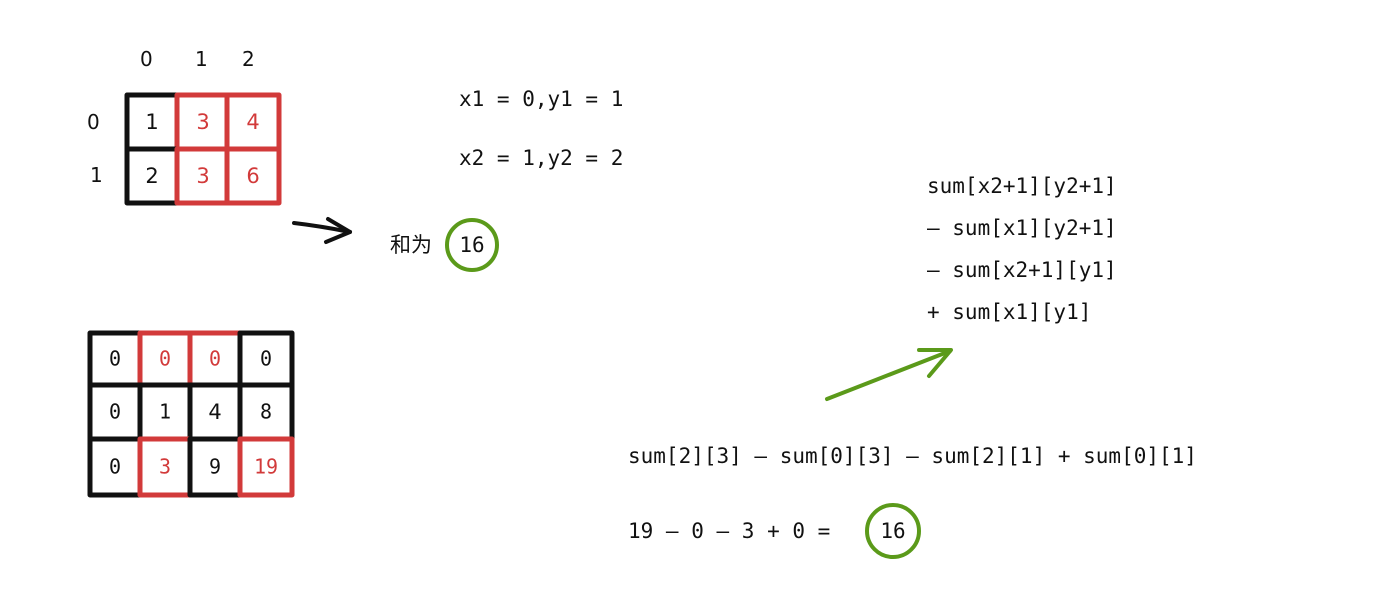  I want to click on formula-line: sum[x2+1][y2+1], so click(1022, 186).